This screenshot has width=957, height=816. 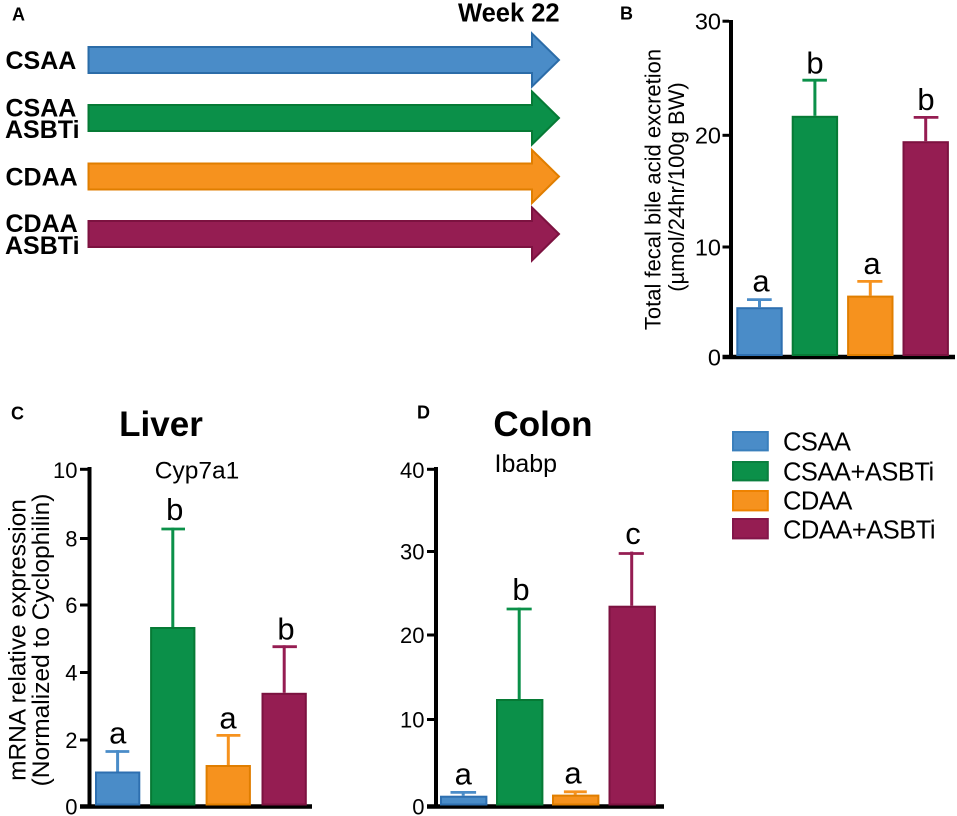 I want to click on svg-text: Cyp7a1, so click(x=197, y=470).